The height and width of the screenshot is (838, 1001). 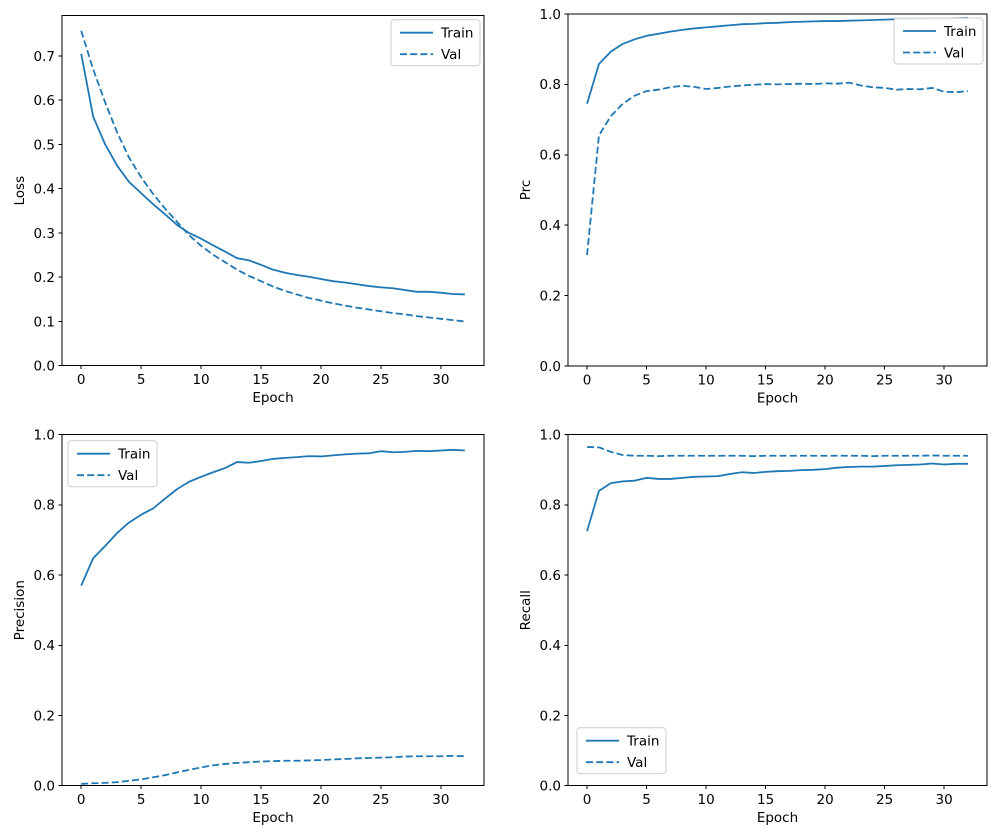 I want to click on y-tick-label: 0.7, so click(x=44, y=57).